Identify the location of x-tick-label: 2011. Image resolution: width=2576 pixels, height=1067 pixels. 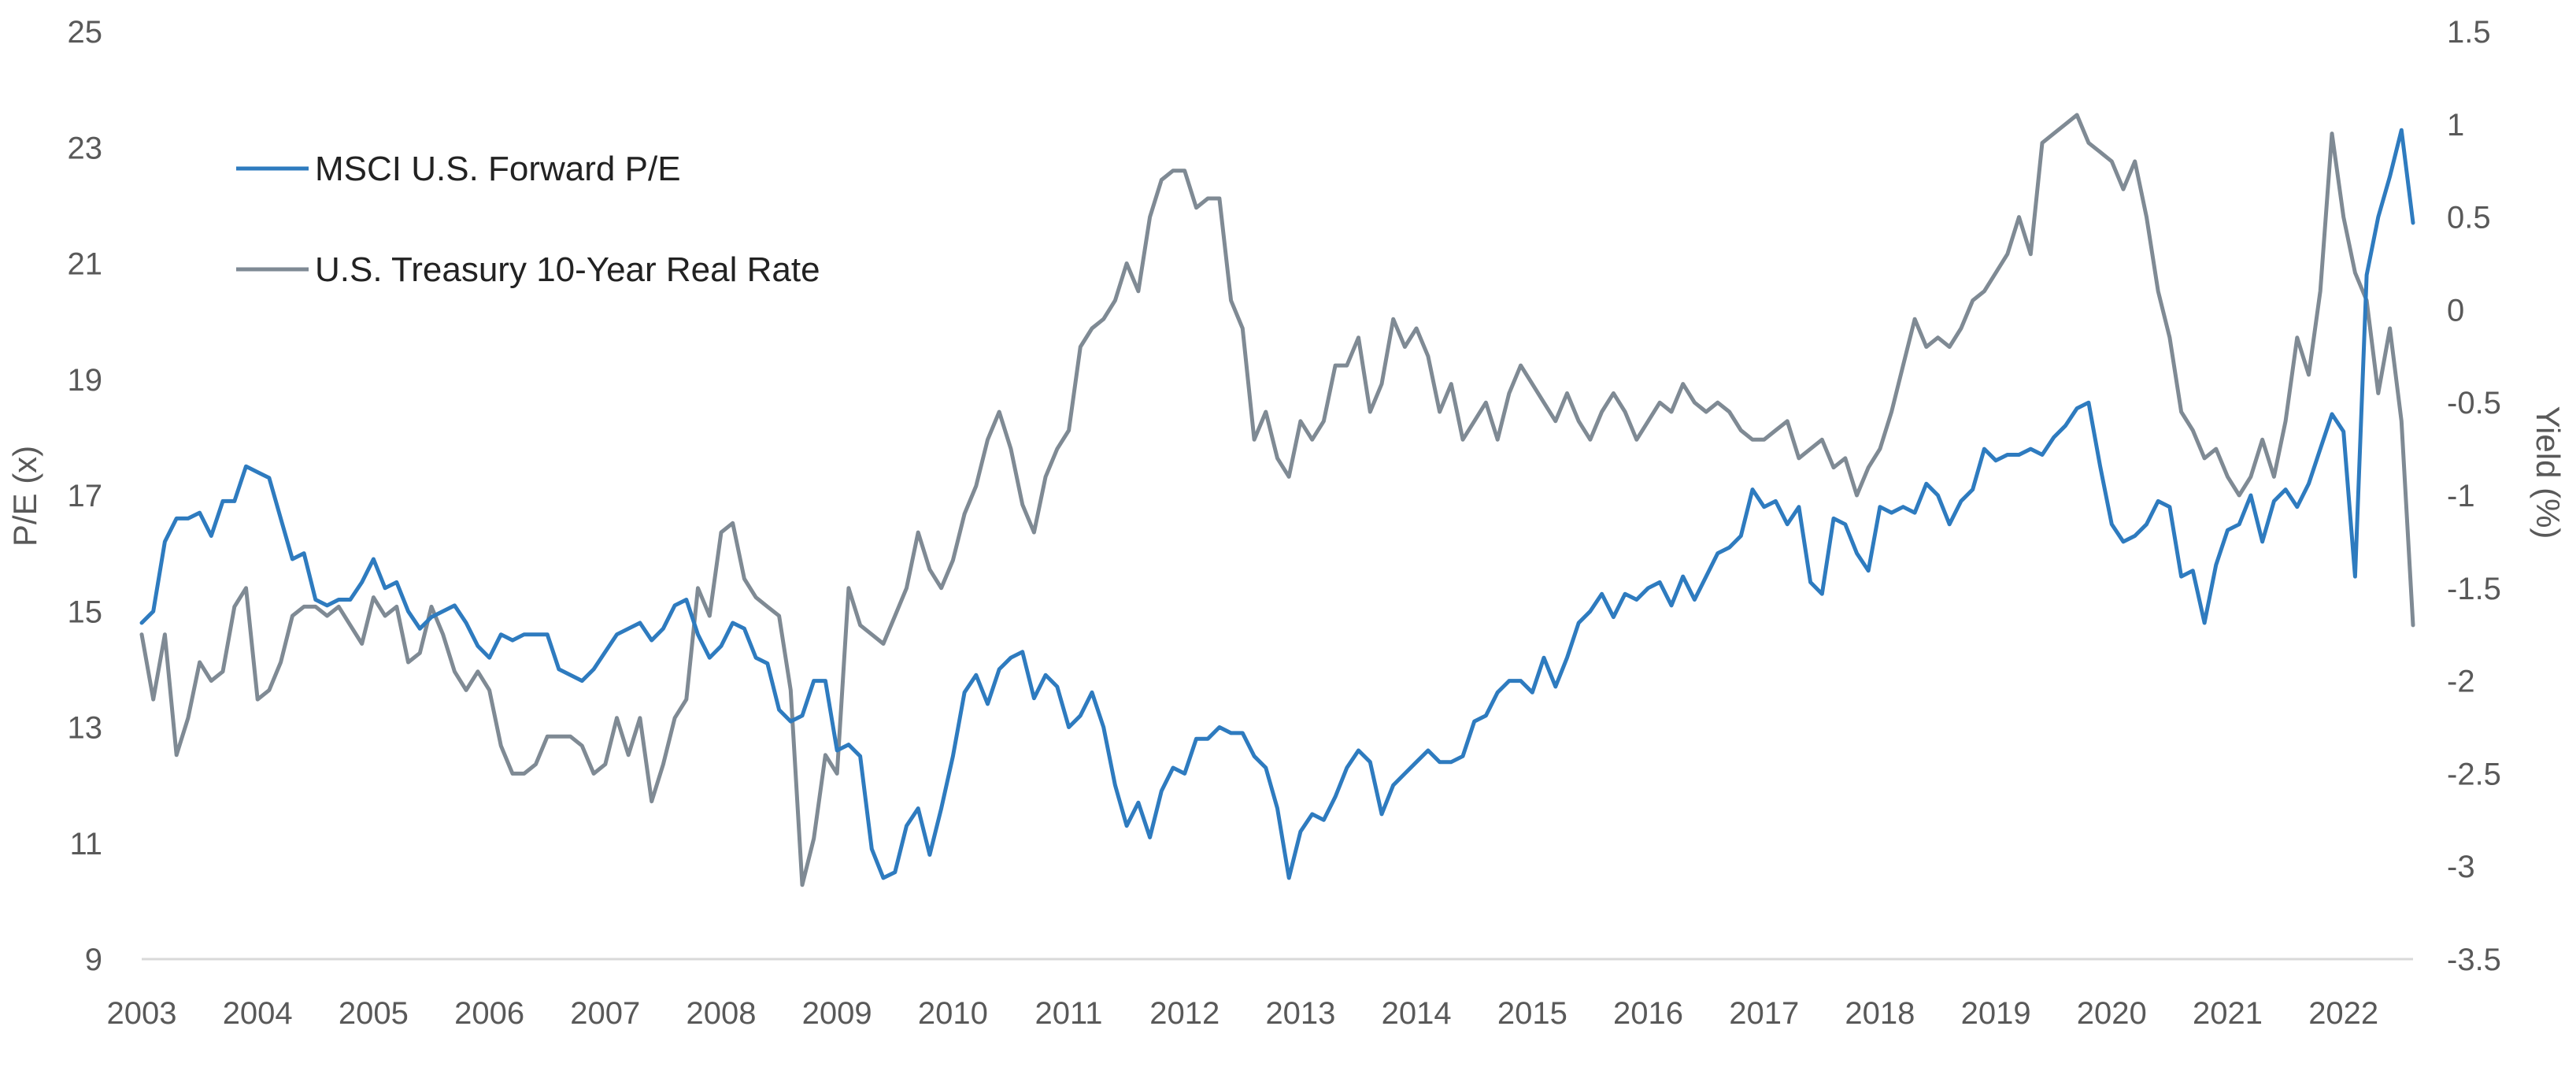
(1069, 1013).